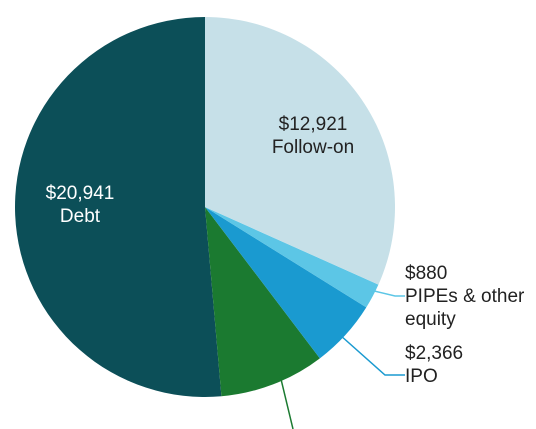 Image resolution: width=536 pixels, height=429 pixels. What do you see at coordinates (313, 136) in the screenshot?
I see `slice-label: $12,921 Follow-on` at bounding box center [313, 136].